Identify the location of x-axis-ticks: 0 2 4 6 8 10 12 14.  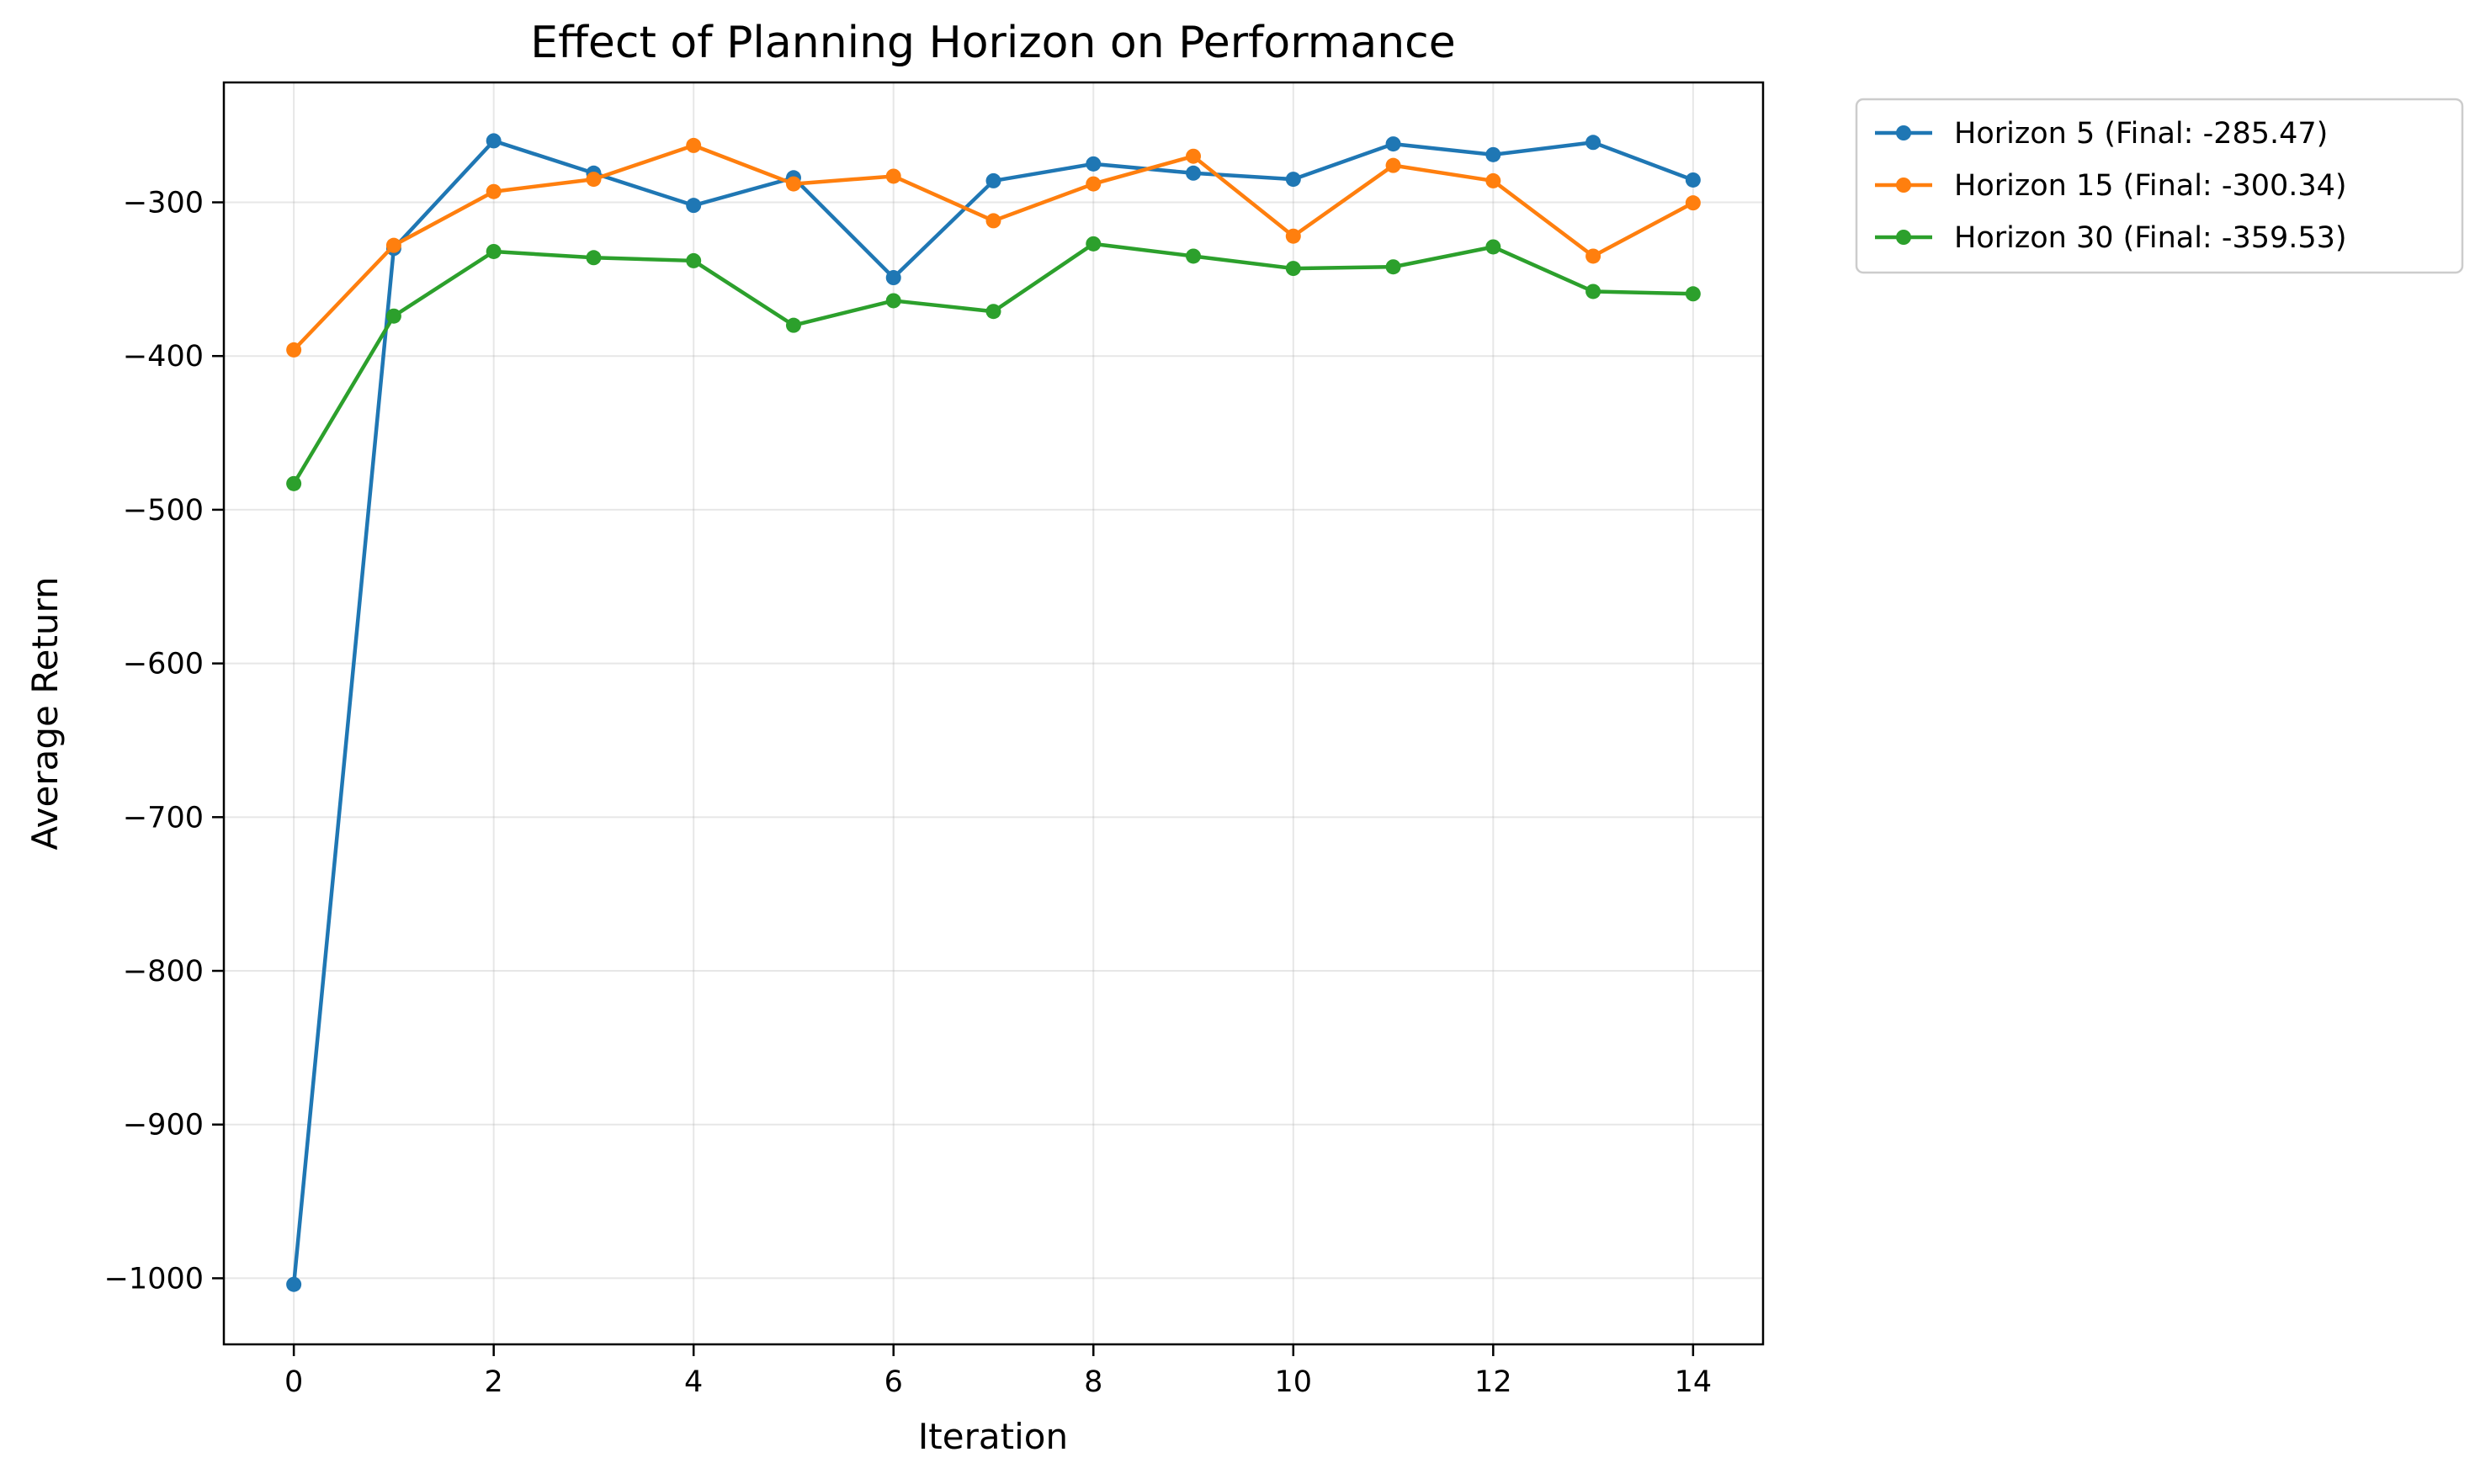
(998, 1371).